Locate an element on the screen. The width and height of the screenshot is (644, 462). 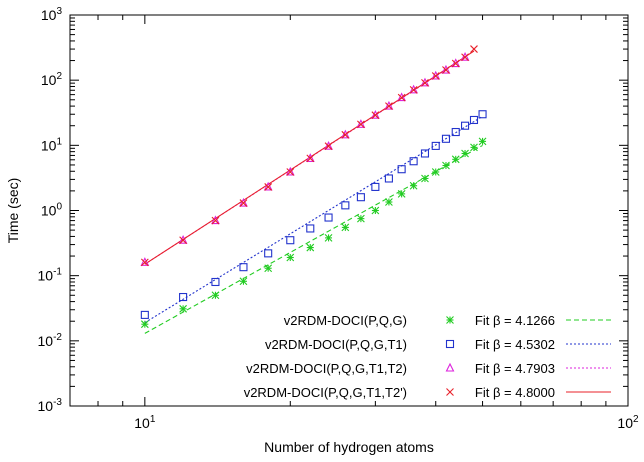
legend-fit-label: Fit β = 4.7903 is located at coordinates (515, 368).